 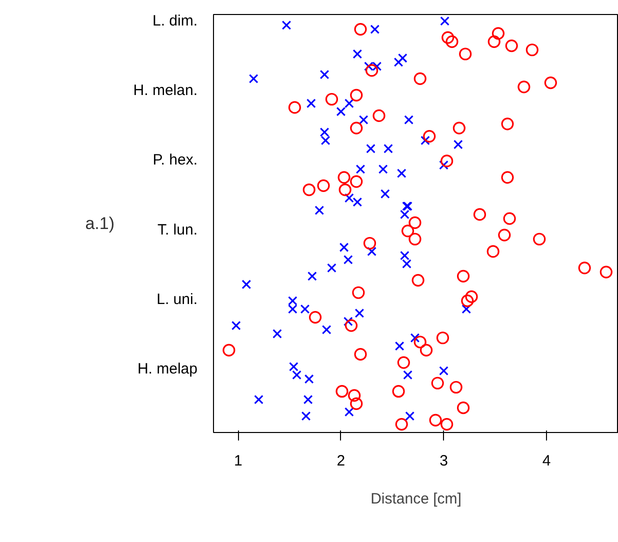 What do you see at coordinates (175, 160) in the screenshot?
I see `text: P. hex.` at bounding box center [175, 160].